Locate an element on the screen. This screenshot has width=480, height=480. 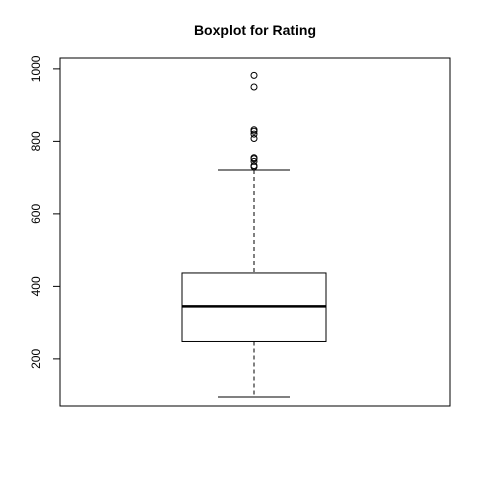
y-axis: 200 400 600 800 1000 is located at coordinates (45, 212).